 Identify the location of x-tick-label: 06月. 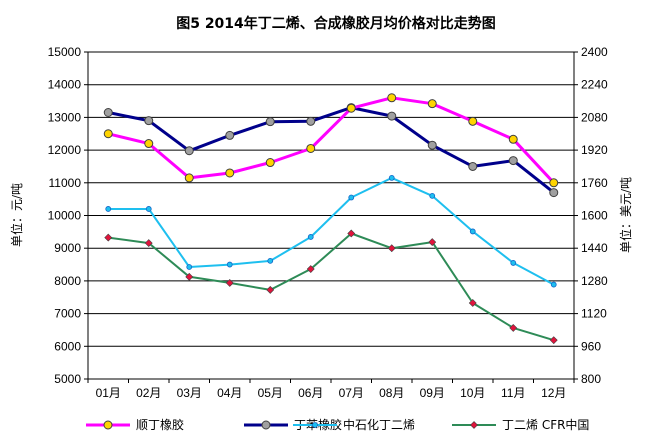
(310, 393).